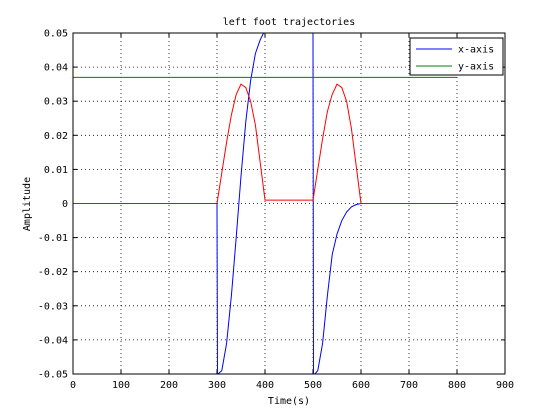  I want to click on y-tick-label: 0.03, so click(56, 102).